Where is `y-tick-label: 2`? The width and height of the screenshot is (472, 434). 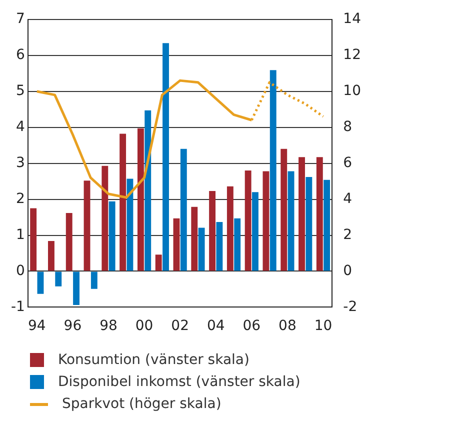
y-tick-label: 2 is located at coordinates (20, 198).